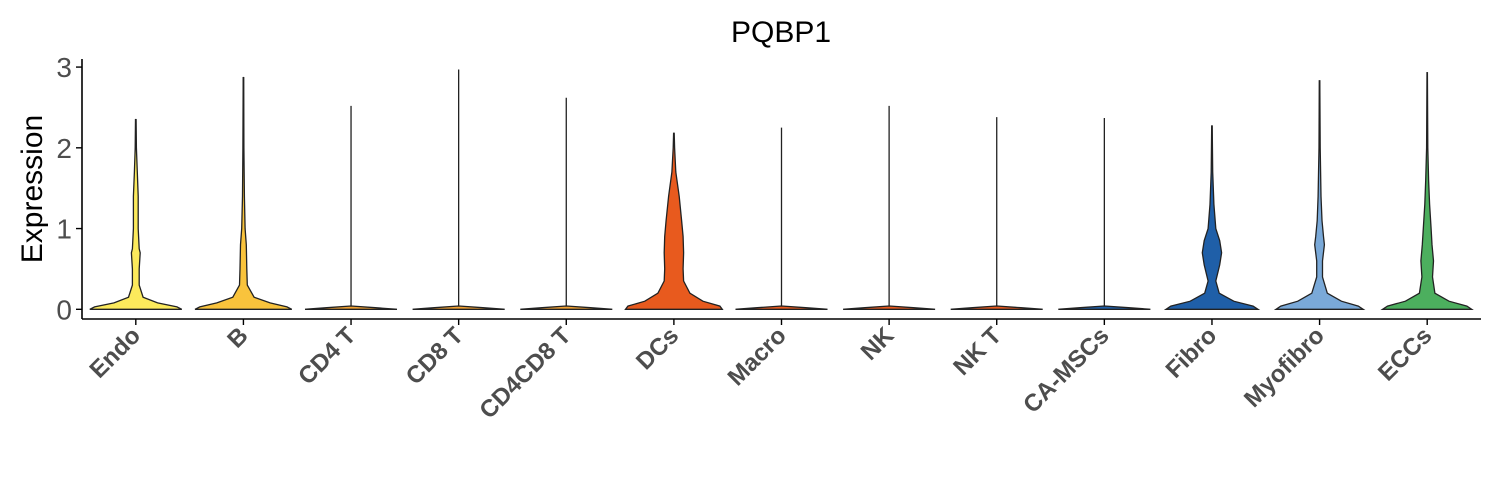 This screenshot has width=1500, height=500. I want to click on x-tick-label: Macro, so click(757, 356).